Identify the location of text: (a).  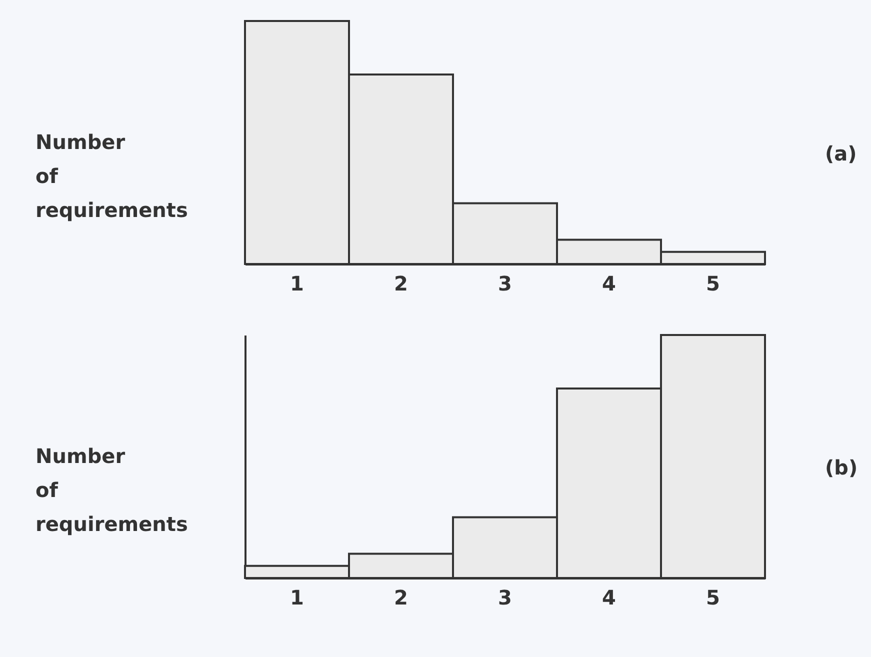
(841, 154).